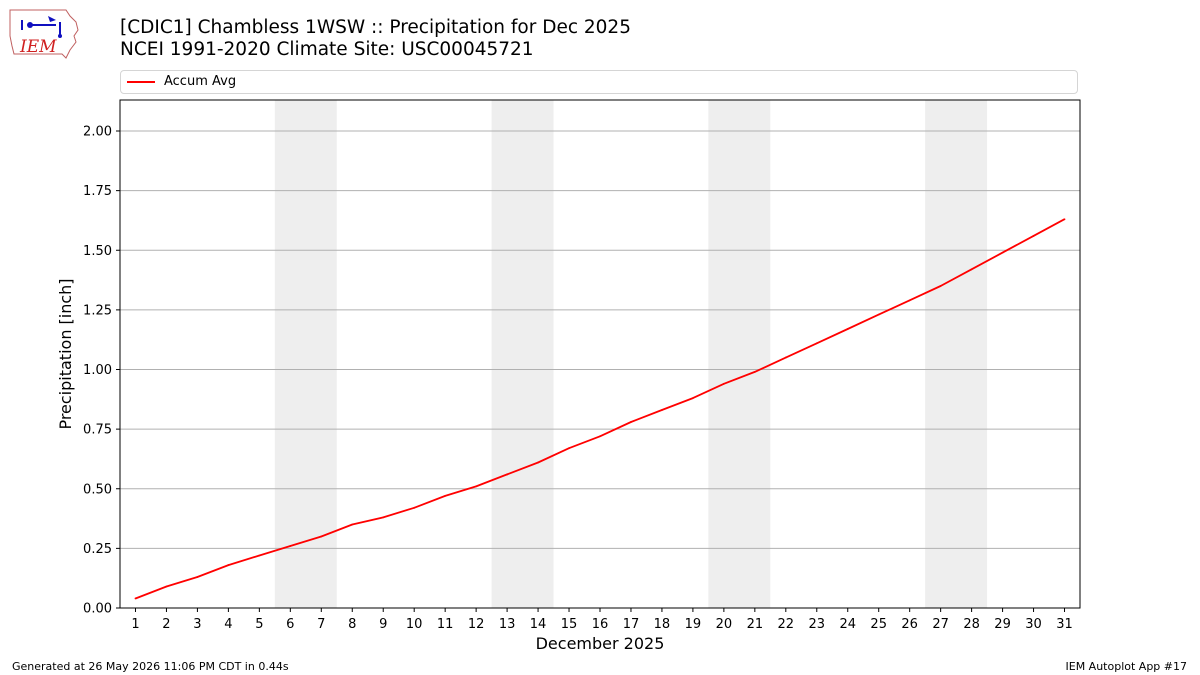 This screenshot has width=1200, height=675. Describe the element at coordinates (352, 624) in the screenshot. I see `x-tick-label: 8` at that location.